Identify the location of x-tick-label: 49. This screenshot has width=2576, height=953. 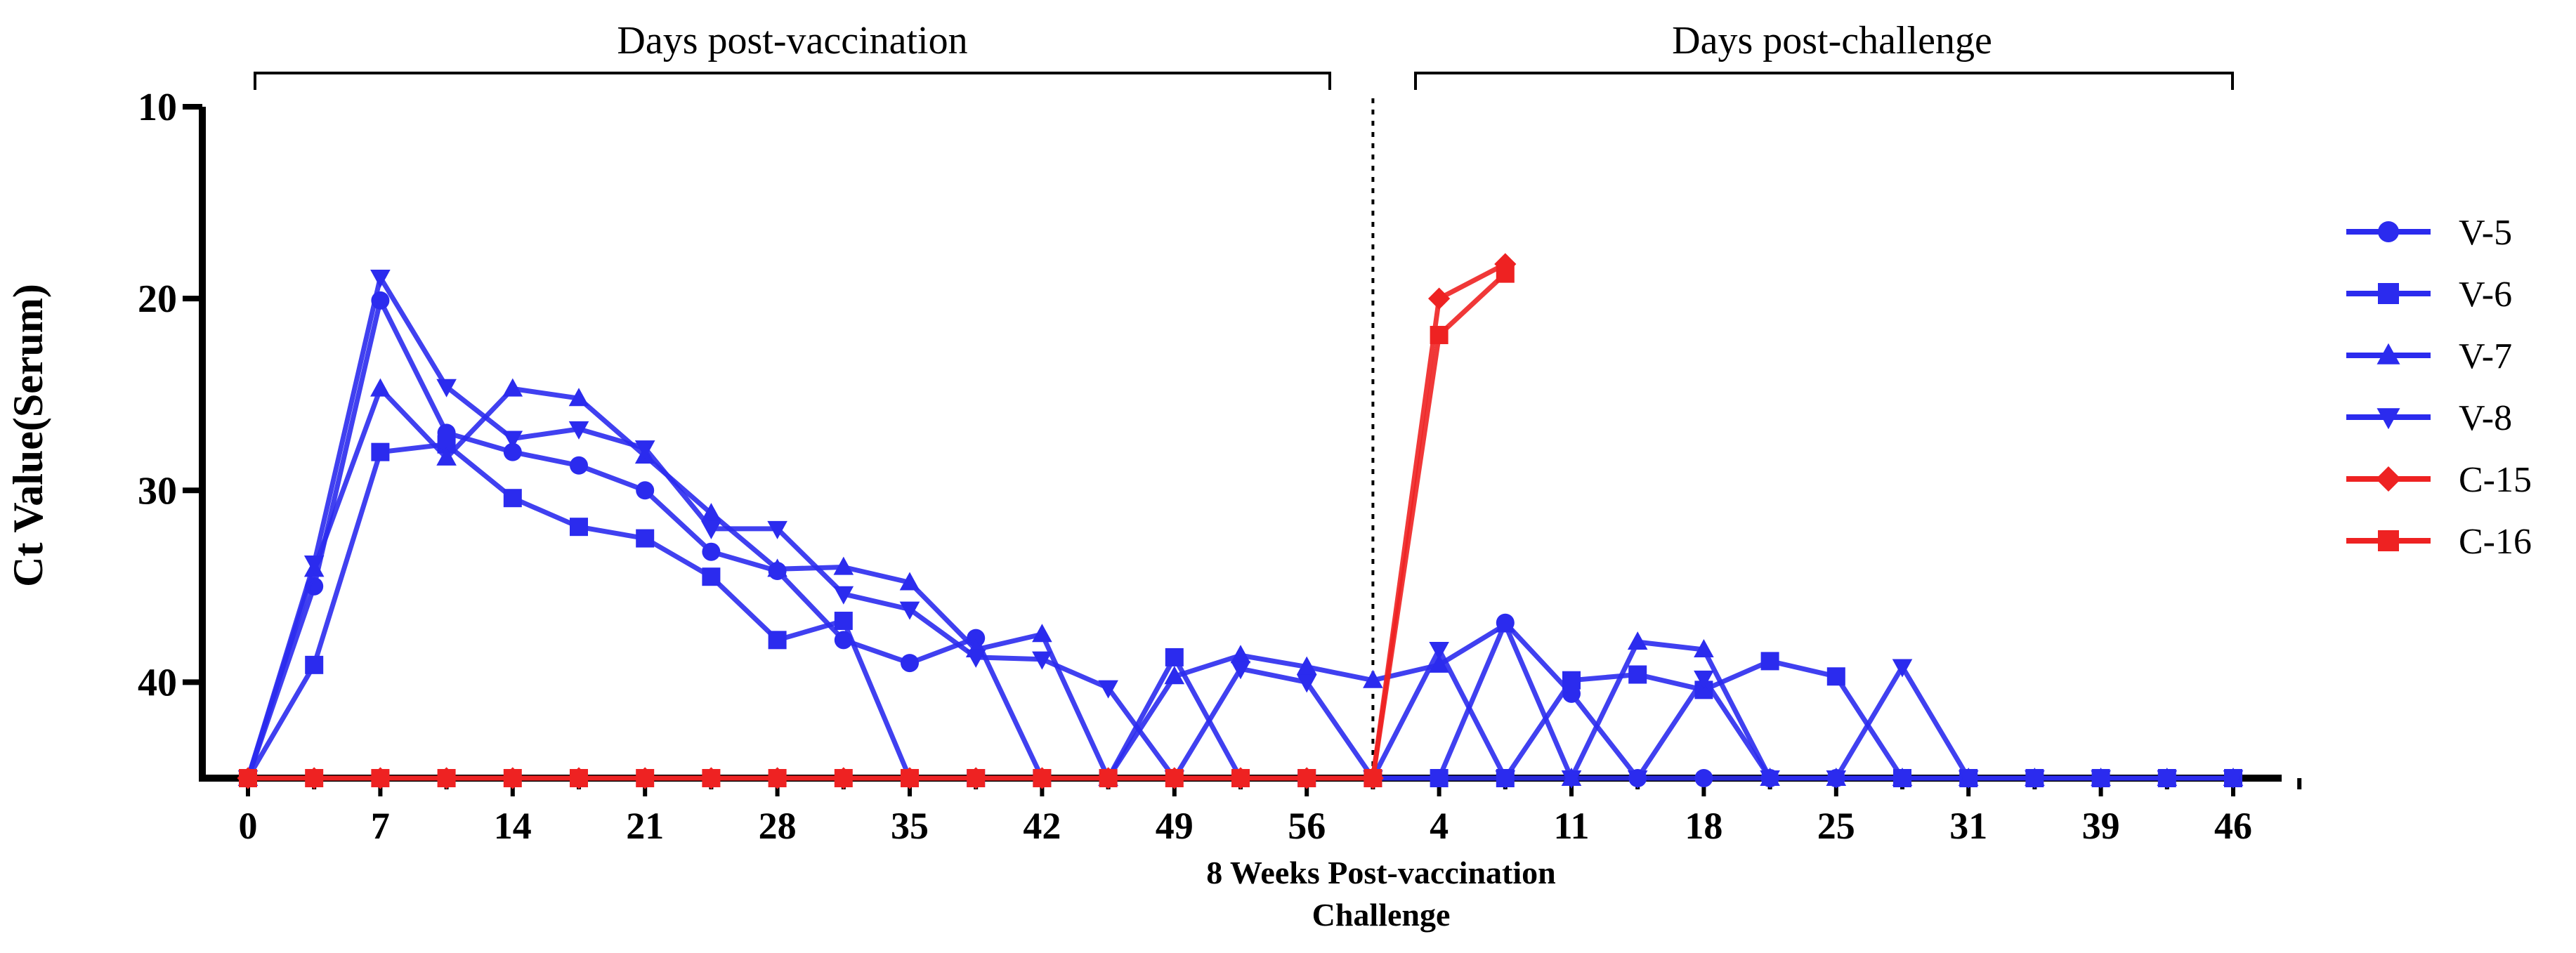
(1175, 826).